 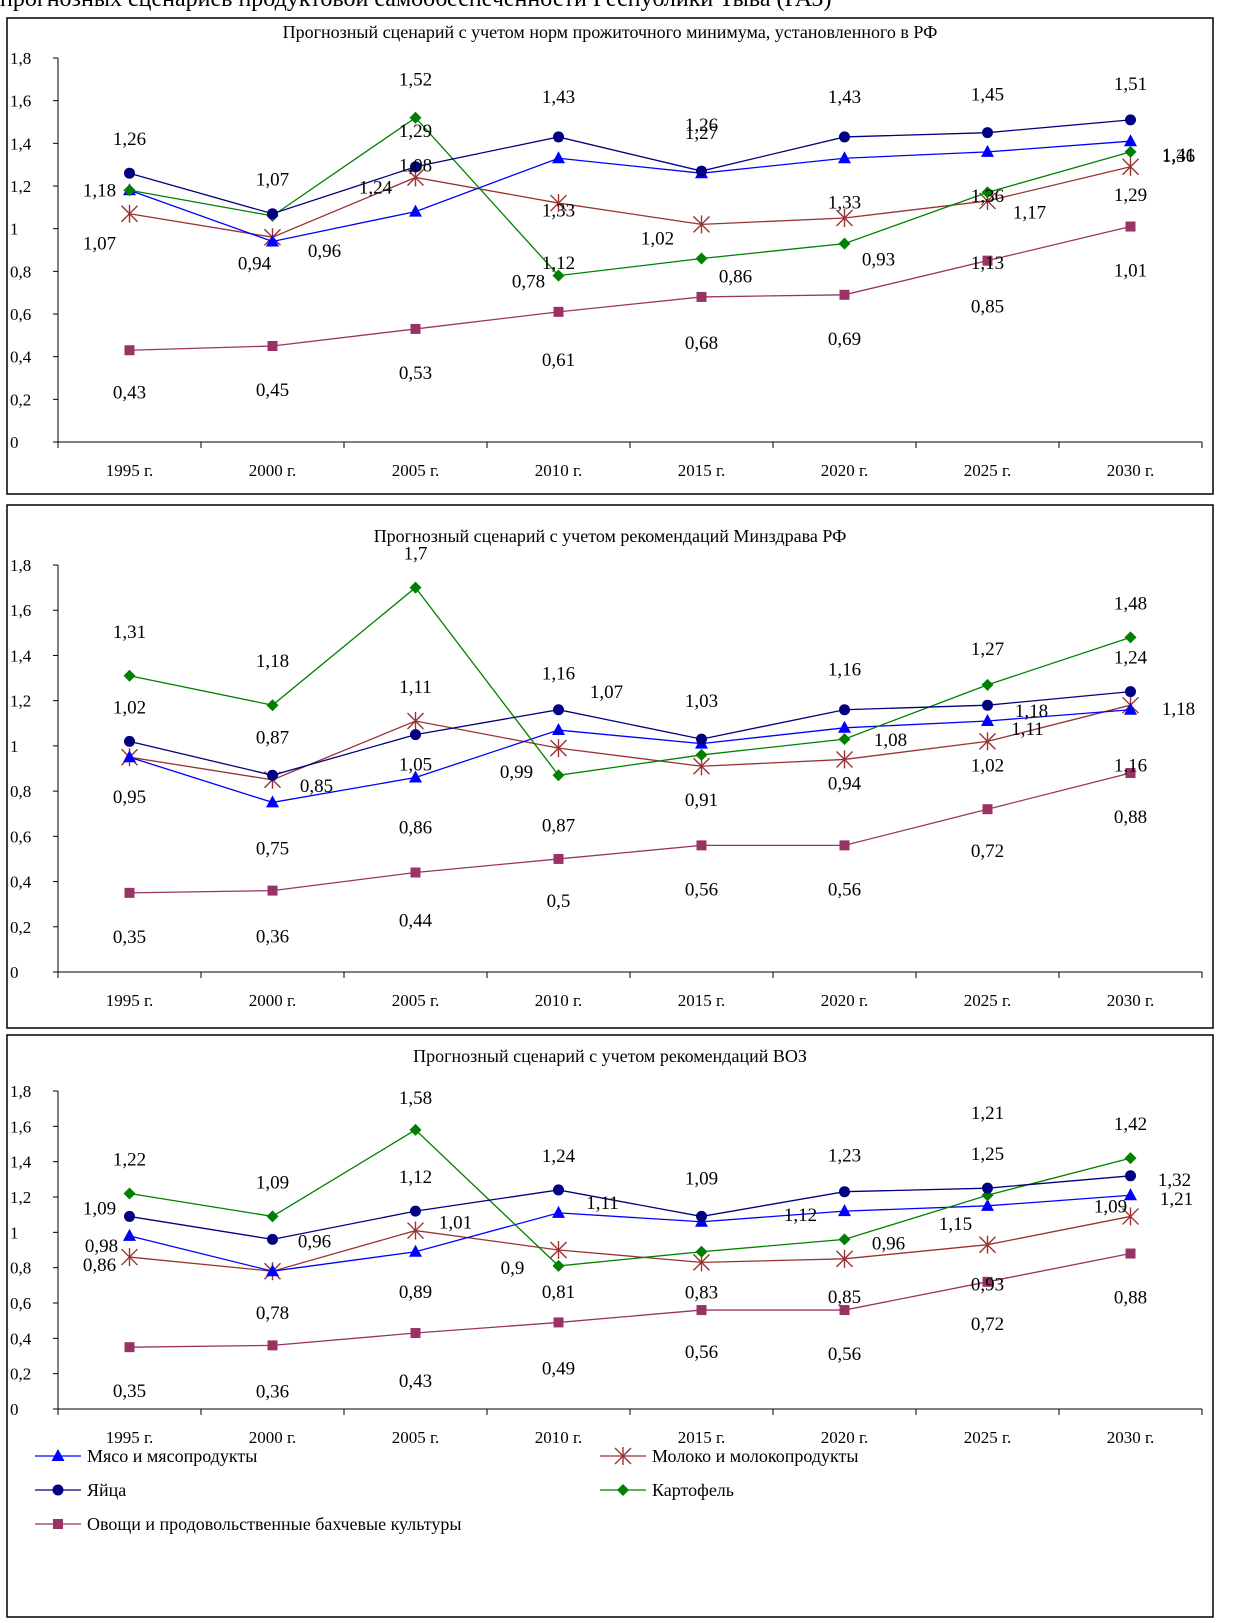 I want to click on series-line-meat, so click(x=630, y=756).